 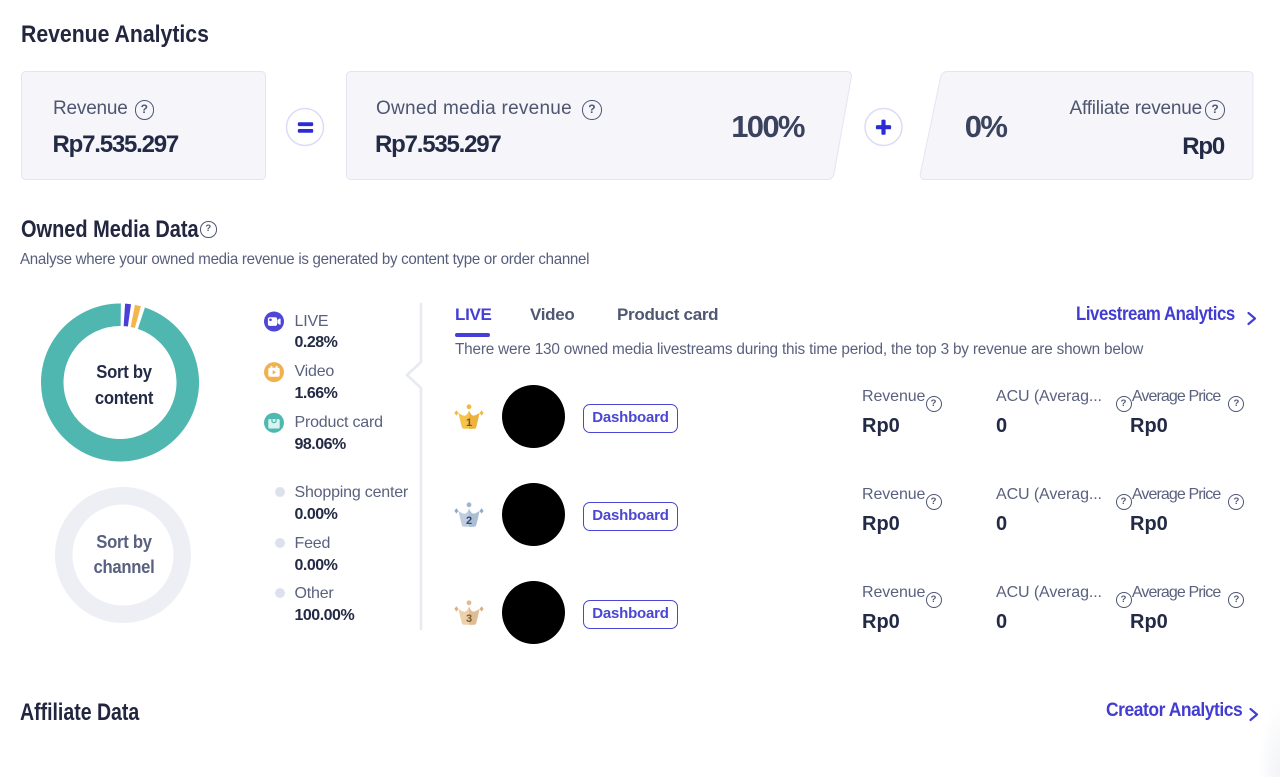 I want to click on svg-text: 1, so click(x=469, y=423).